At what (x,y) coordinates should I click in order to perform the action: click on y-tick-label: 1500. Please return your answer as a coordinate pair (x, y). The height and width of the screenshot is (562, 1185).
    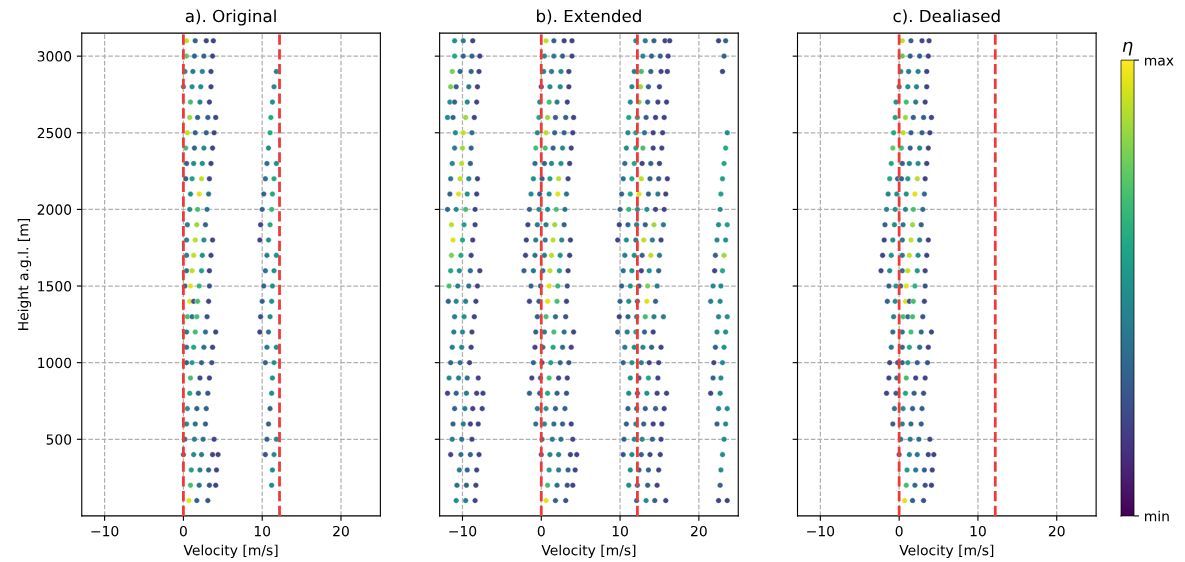
    Looking at the image, I should click on (55, 286).